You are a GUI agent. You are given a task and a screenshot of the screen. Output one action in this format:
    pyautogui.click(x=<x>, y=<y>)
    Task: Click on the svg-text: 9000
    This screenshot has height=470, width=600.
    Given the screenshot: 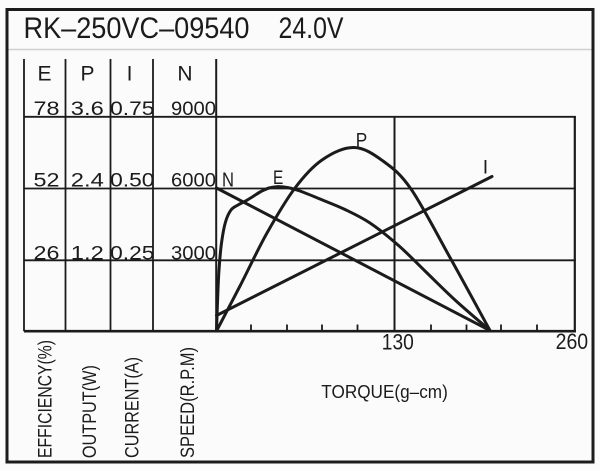 What is the action you would take?
    pyautogui.click(x=193, y=109)
    